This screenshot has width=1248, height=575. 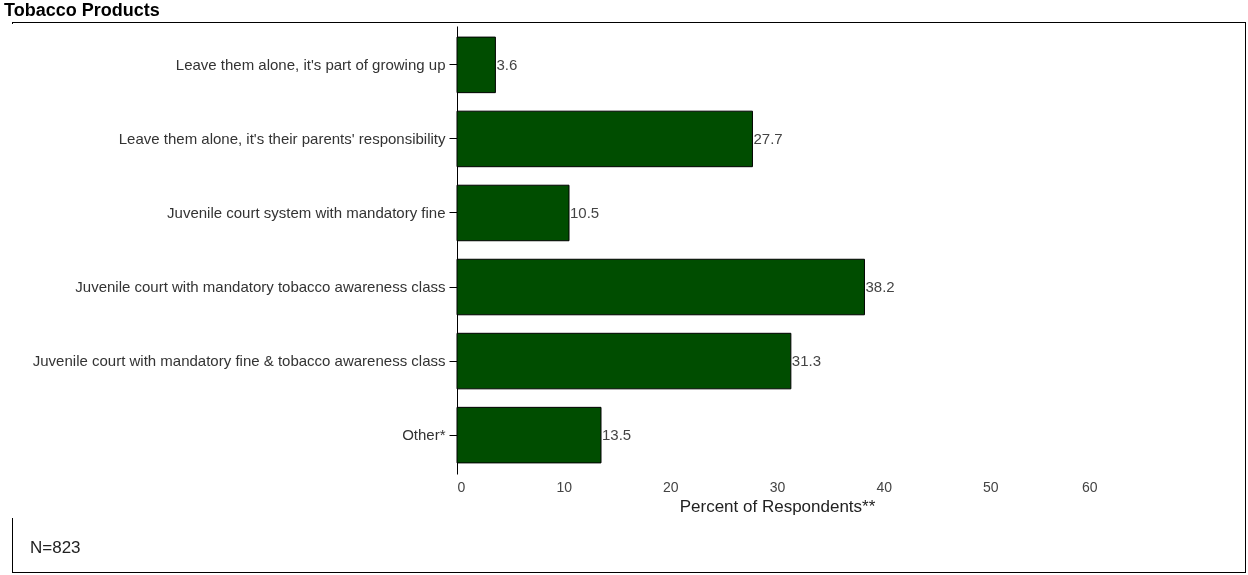 I want to click on text: N=823, so click(x=55, y=548).